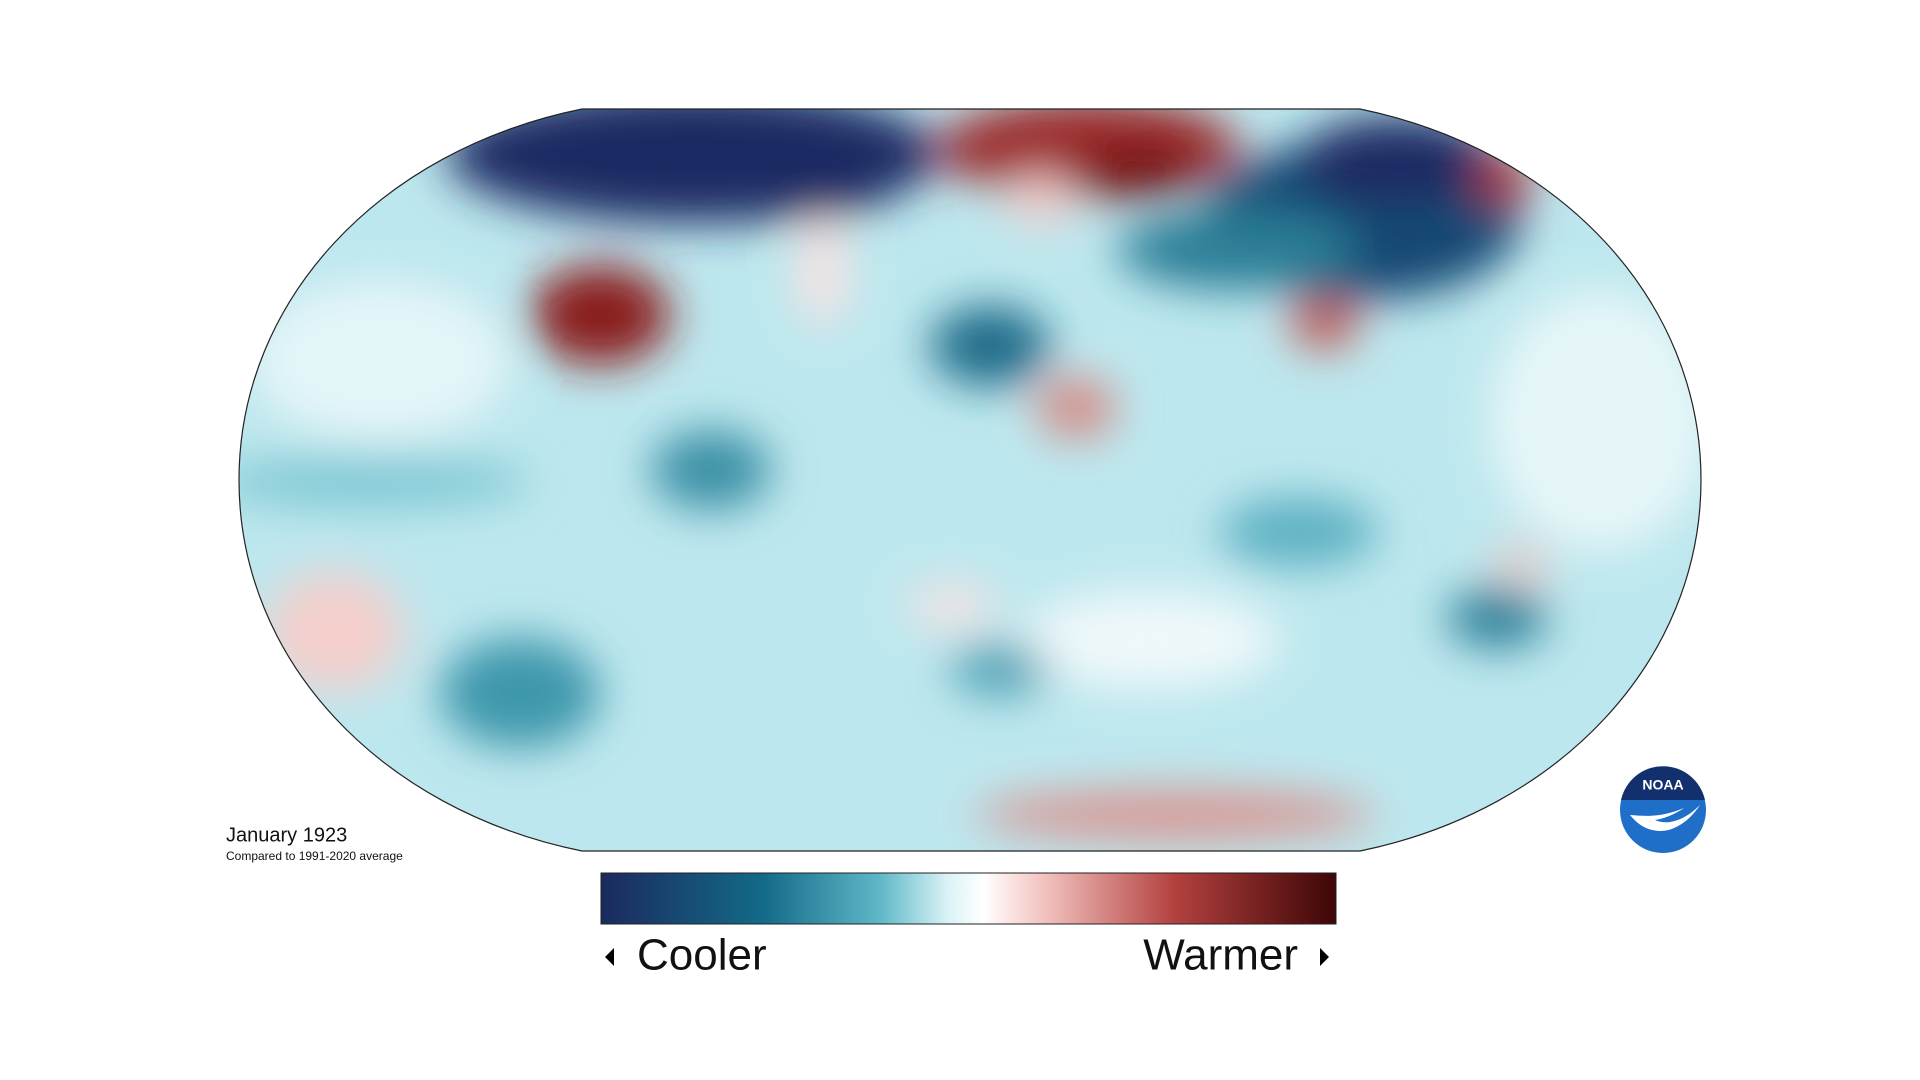  Describe the element at coordinates (1665, 818) in the screenshot. I see `logo-bird` at that location.